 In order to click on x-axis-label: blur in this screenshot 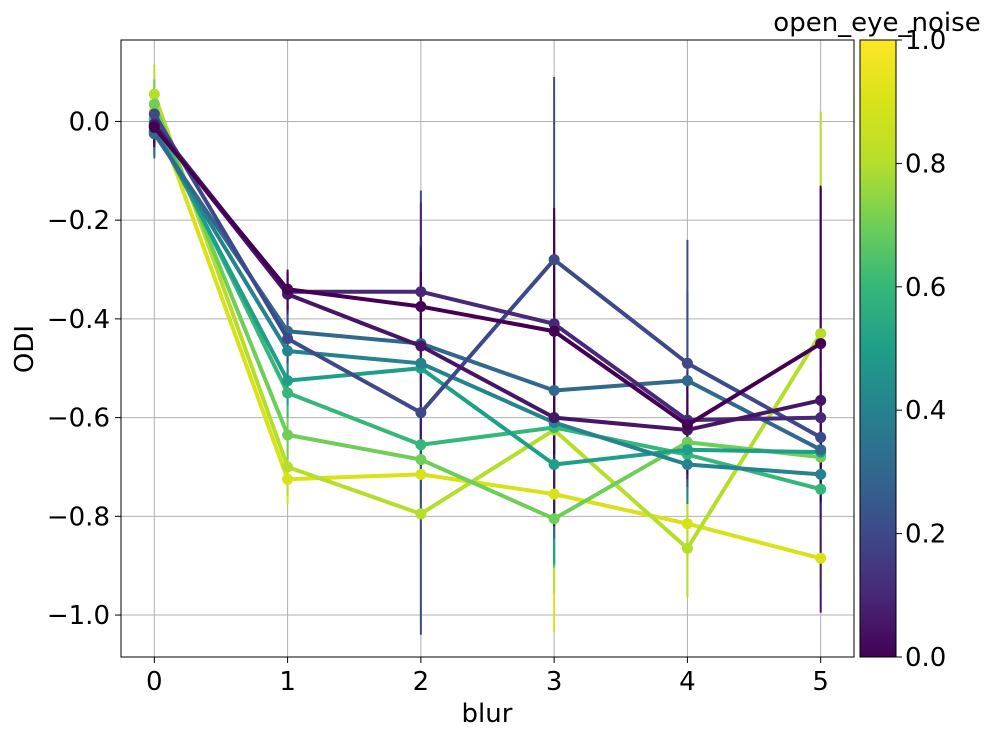, I will do `click(487, 714)`.